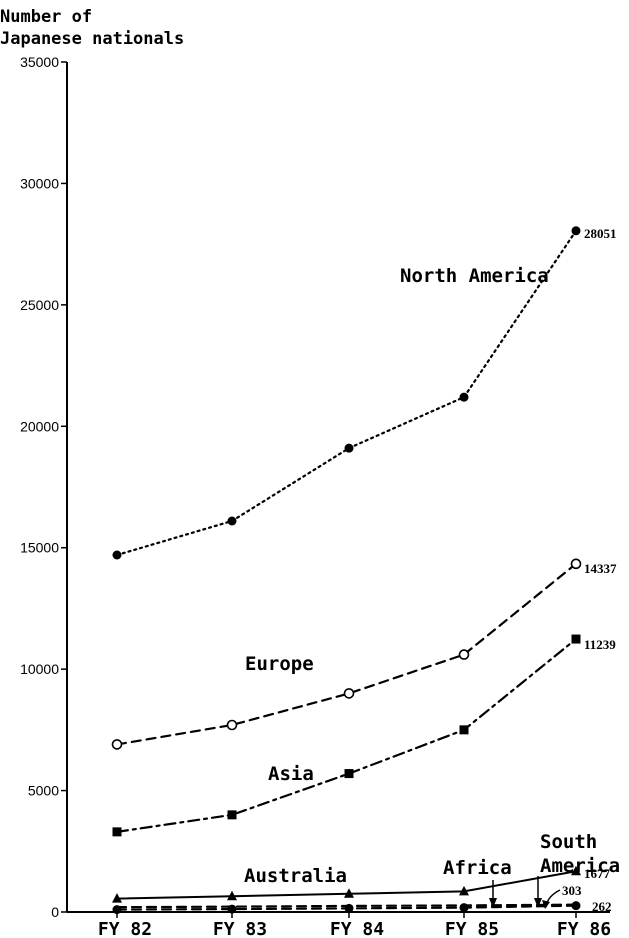  Describe the element at coordinates (472, 928) in the screenshot. I see `x-tick-label: FY 85` at that location.